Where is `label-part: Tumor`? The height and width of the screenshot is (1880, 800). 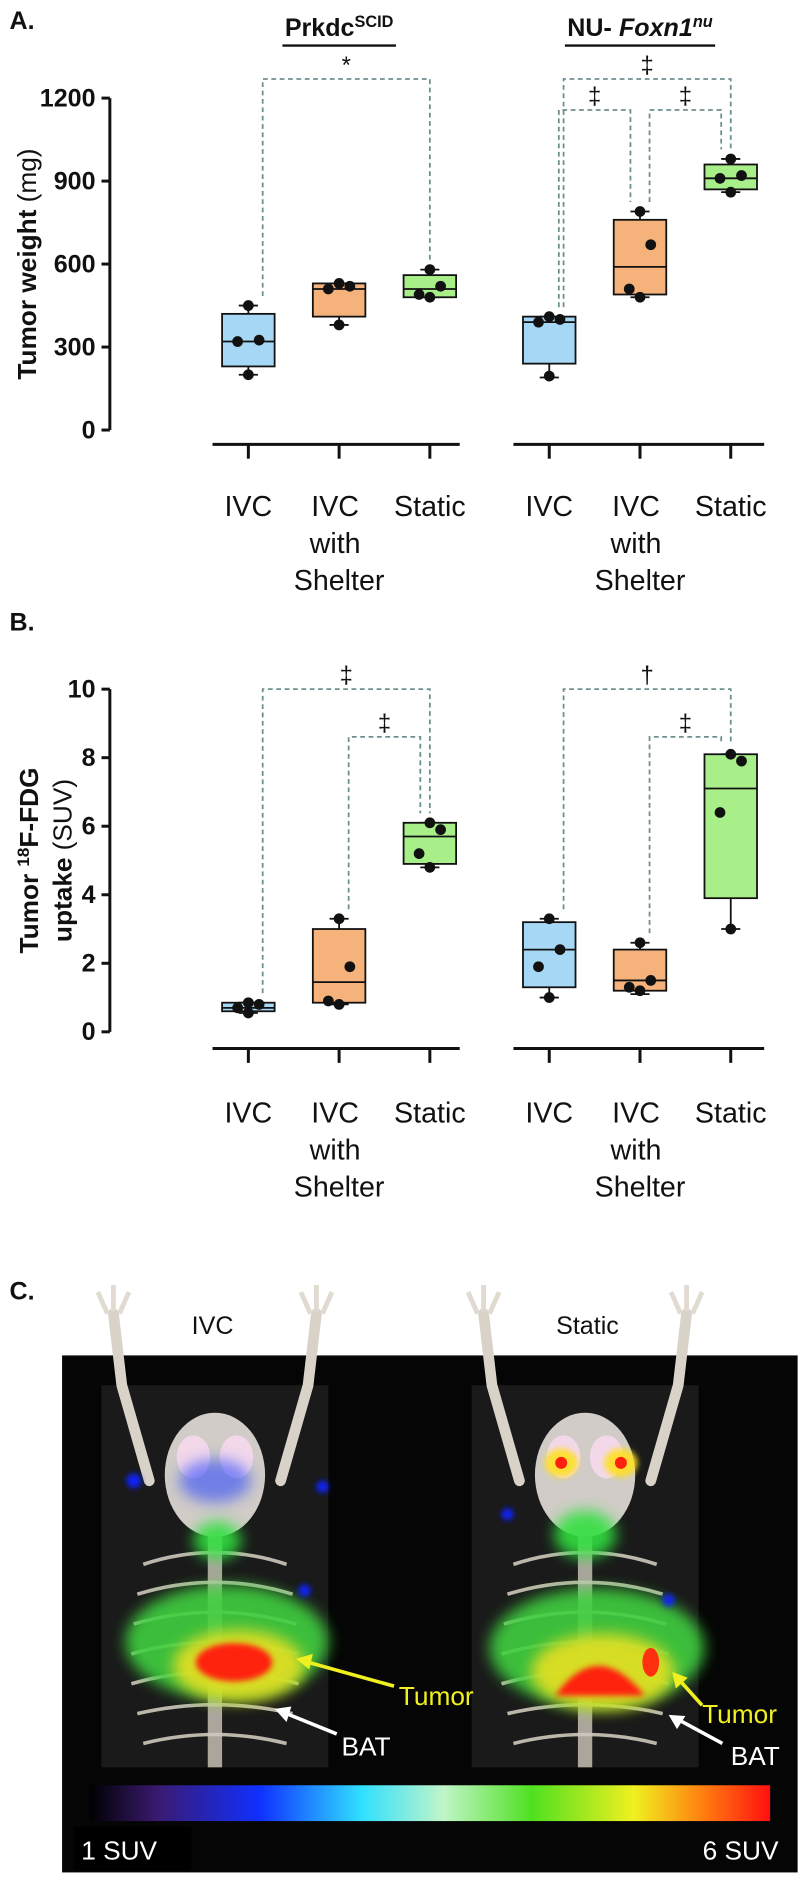
label-part: Tumor is located at coordinates (29, 914).